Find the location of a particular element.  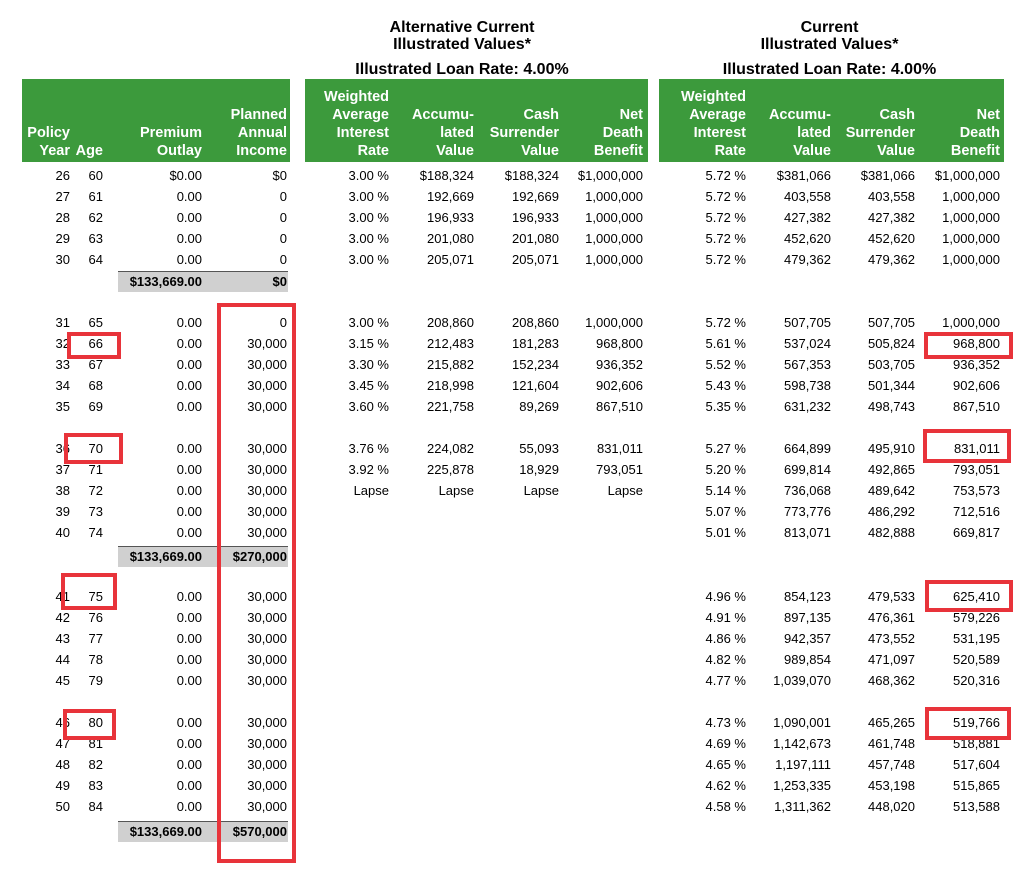

header-line: Accumu- is located at coordinates (799, 115).